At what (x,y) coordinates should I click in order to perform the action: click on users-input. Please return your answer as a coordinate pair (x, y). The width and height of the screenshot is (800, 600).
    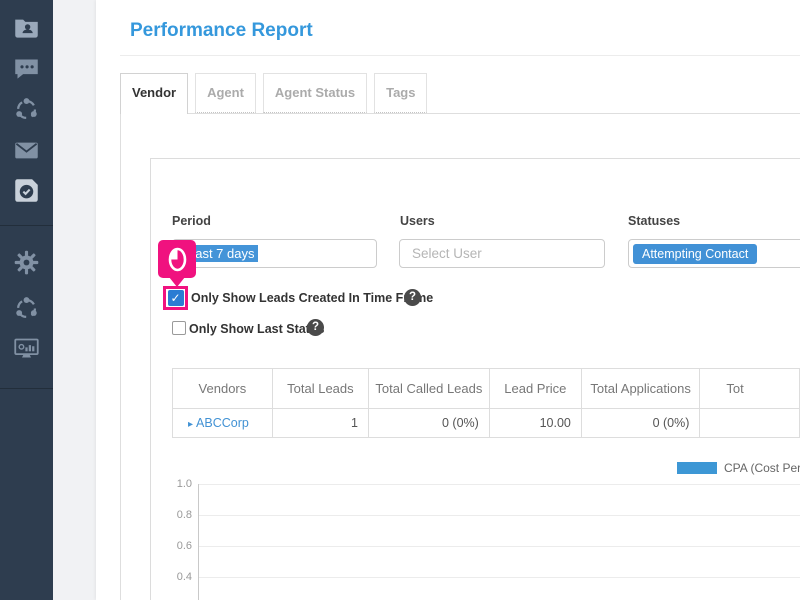
    Looking at the image, I should click on (502, 253).